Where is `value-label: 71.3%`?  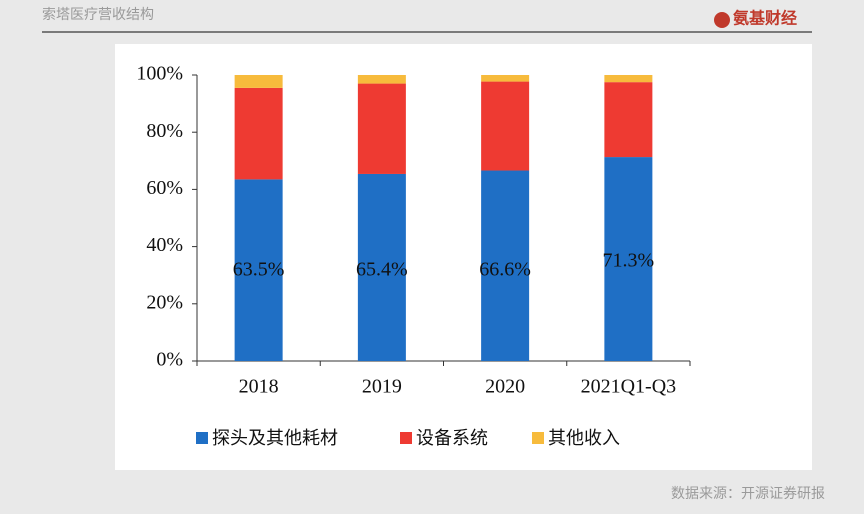
value-label: 71.3% is located at coordinates (629, 261).